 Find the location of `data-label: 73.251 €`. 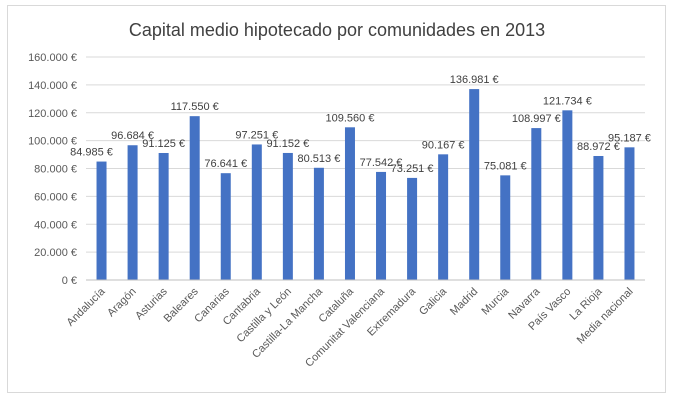

data-label: 73.251 € is located at coordinates (412, 169).